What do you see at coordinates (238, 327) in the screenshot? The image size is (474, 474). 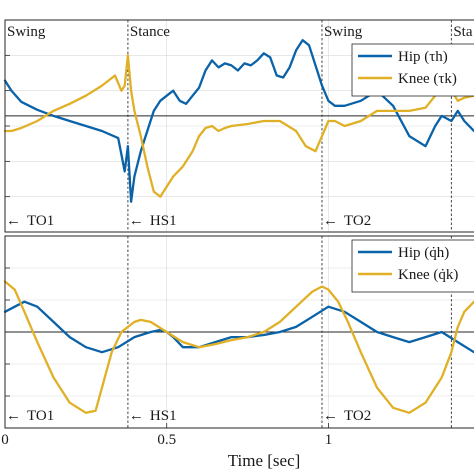 I see `series-line-hip` at bounding box center [238, 327].